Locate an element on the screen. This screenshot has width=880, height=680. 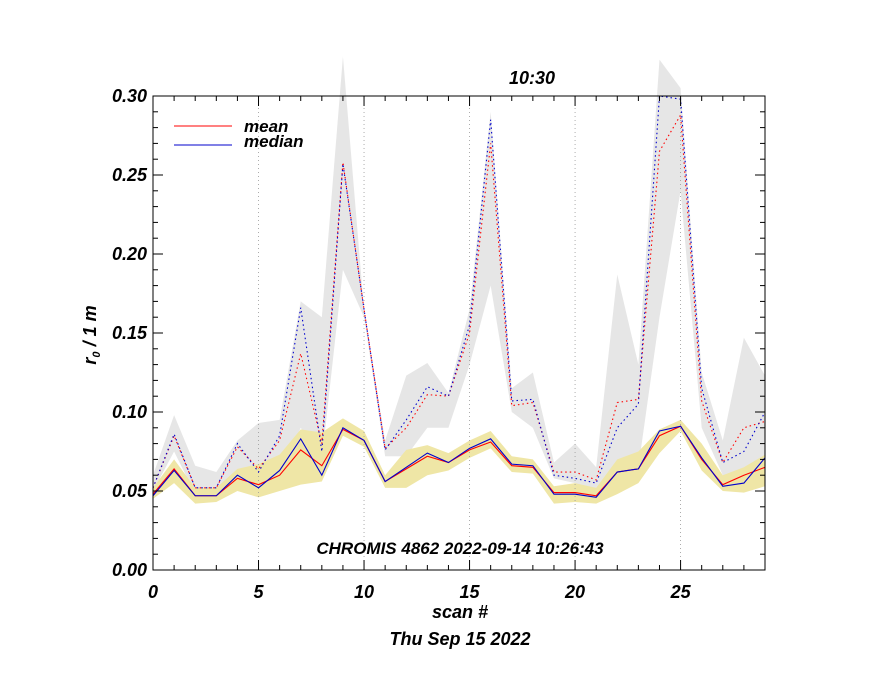
x-tick-label: 20 is located at coordinates (574, 592).